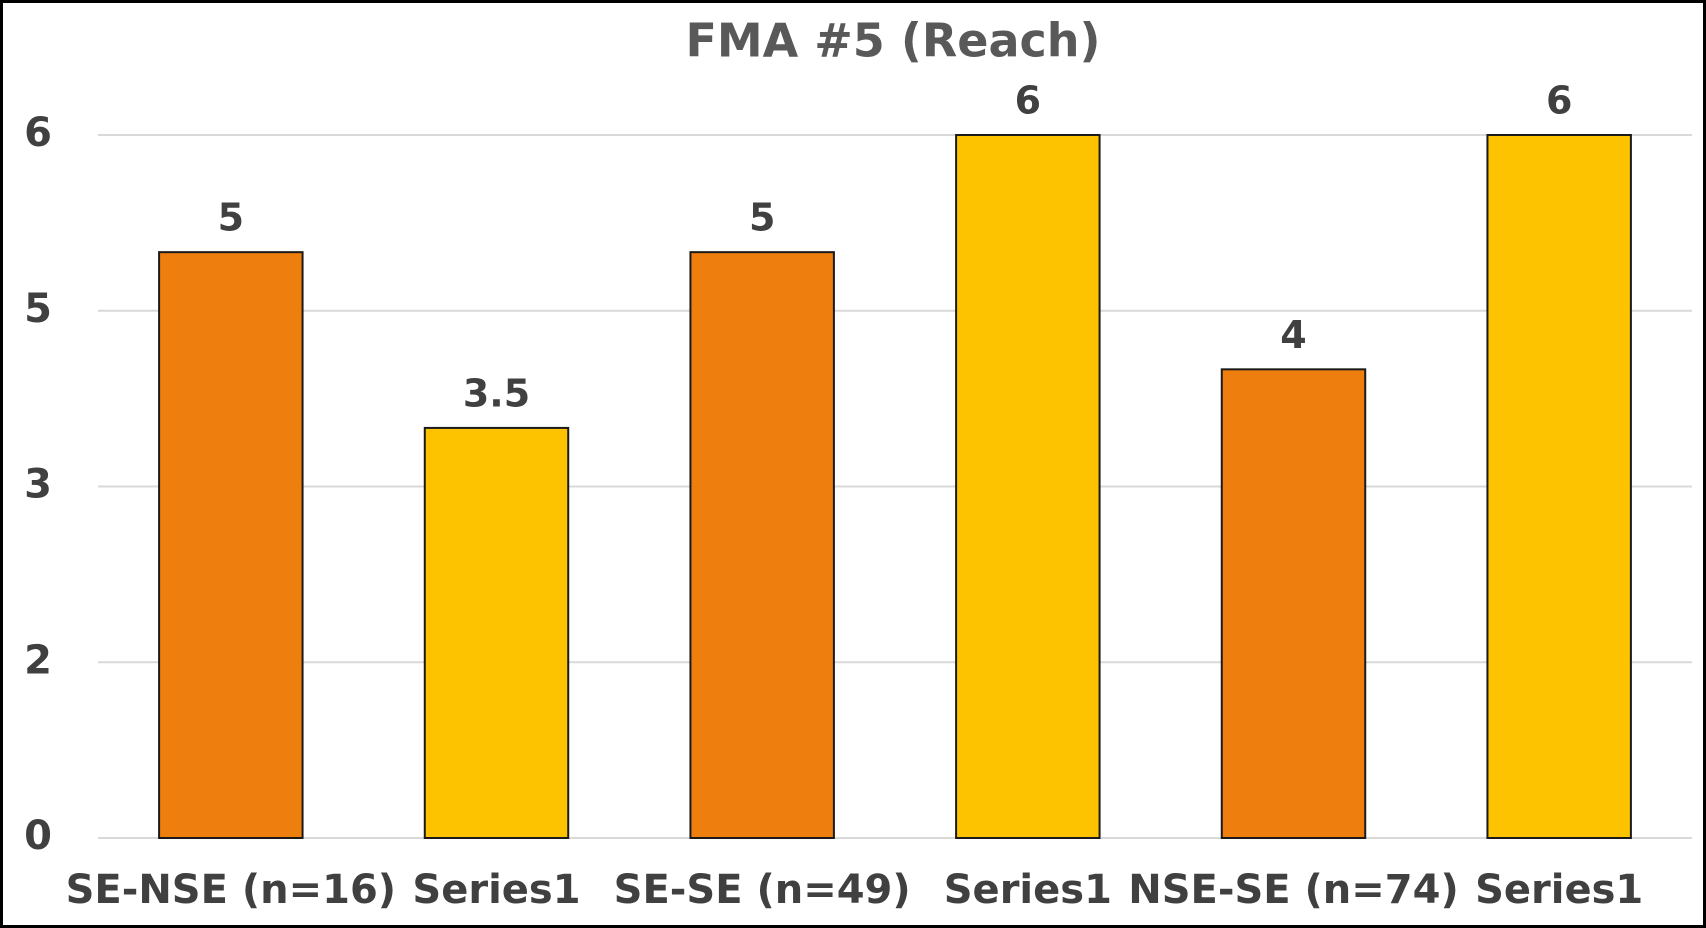 This screenshot has height=928, width=1706. I want to click on y-tick-label: 6, so click(38, 133).